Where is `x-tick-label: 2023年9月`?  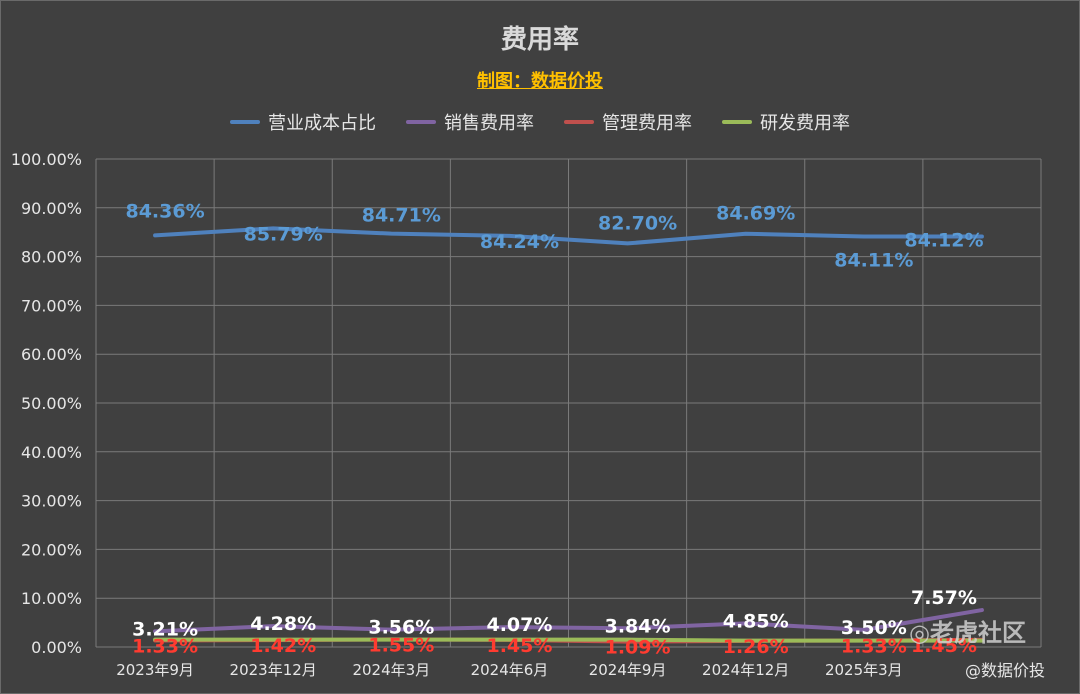 x-tick-label: 2023年9月 is located at coordinates (155, 670).